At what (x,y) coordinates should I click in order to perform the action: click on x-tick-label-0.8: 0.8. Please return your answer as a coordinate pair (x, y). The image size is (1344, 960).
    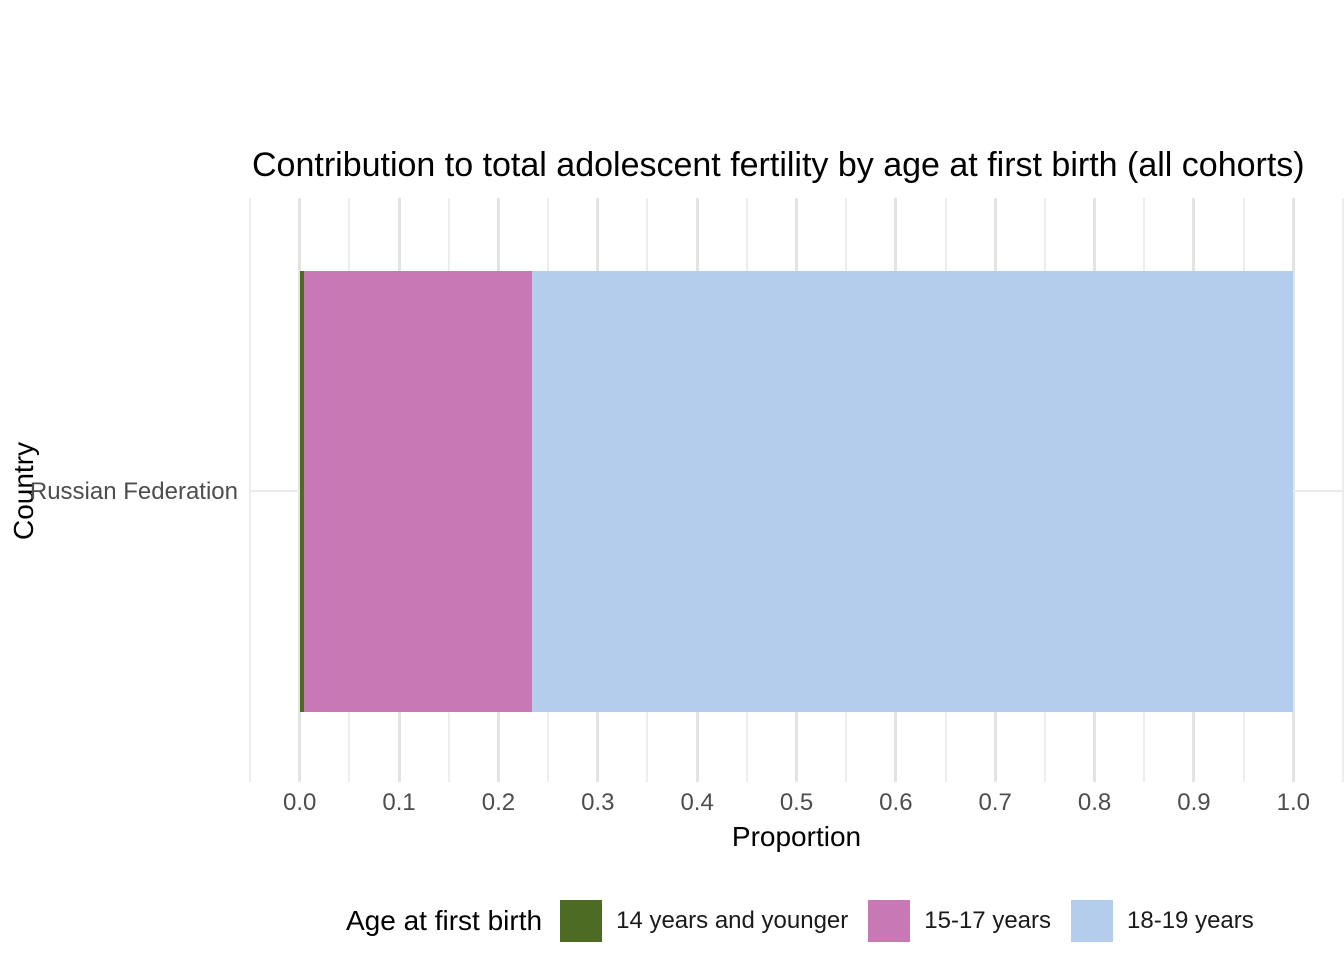
    Looking at the image, I should click on (1094, 802).